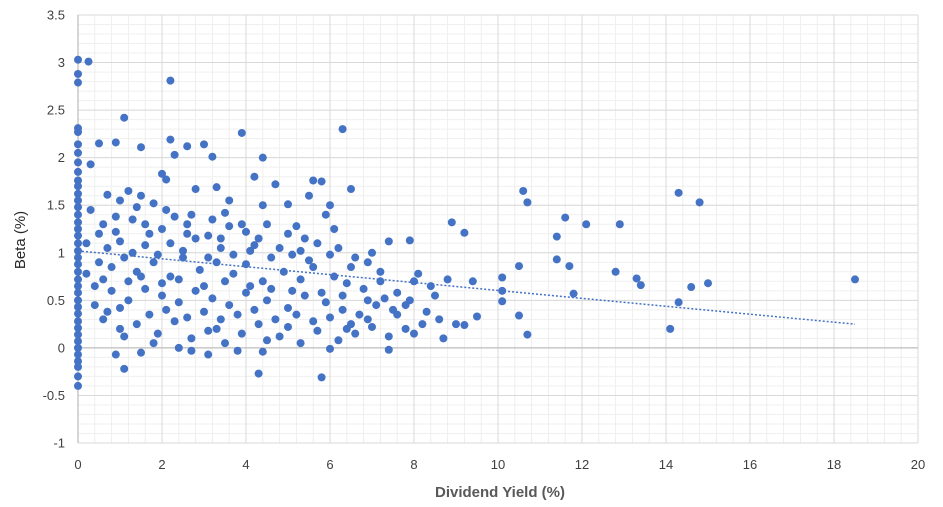  I want to click on y-tick-label: 3.5, so click(56, 15).